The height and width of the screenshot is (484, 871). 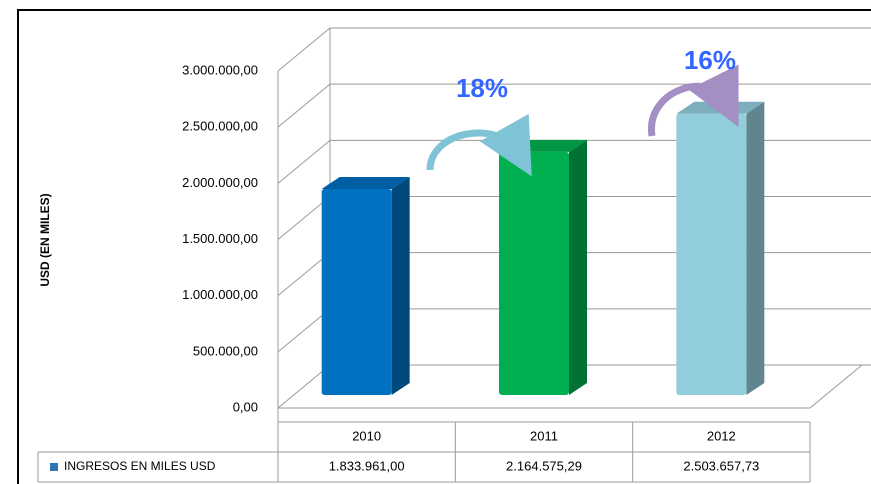 I want to click on x-tick-label: 2011, so click(x=544, y=435).